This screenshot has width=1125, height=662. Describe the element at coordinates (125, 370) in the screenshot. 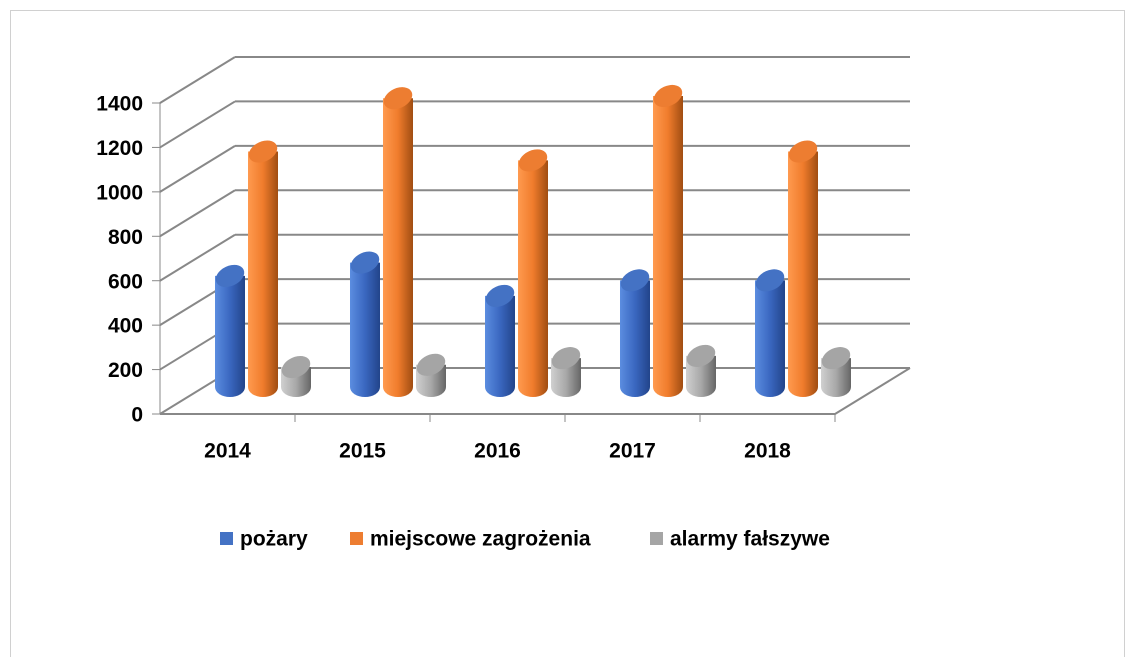

I see `y-tick-label: 200` at that location.